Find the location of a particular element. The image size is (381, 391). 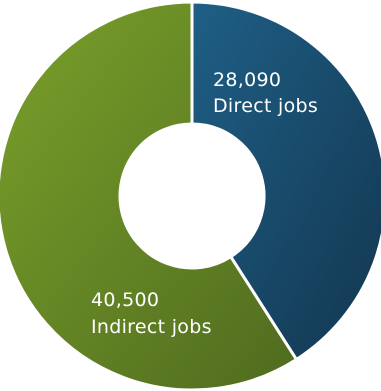

direct-jobs-value-label: 28,090 is located at coordinates (247, 80).